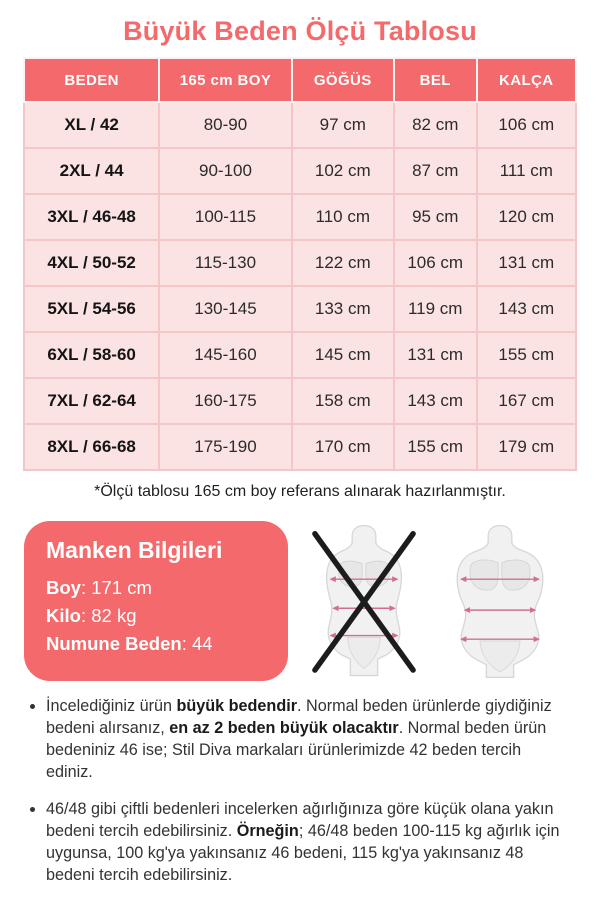 This screenshot has height=900, width=600. What do you see at coordinates (91, 401) in the screenshot?
I see `size-cell: 7XL / 62-64` at bounding box center [91, 401].